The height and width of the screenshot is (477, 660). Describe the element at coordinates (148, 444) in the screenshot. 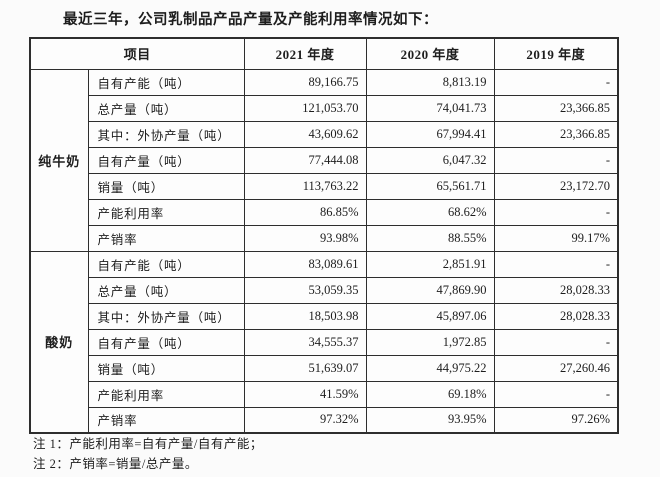

I see `footnote-1: 注 1：产能利用率=自有产量/自有产能；` at that location.